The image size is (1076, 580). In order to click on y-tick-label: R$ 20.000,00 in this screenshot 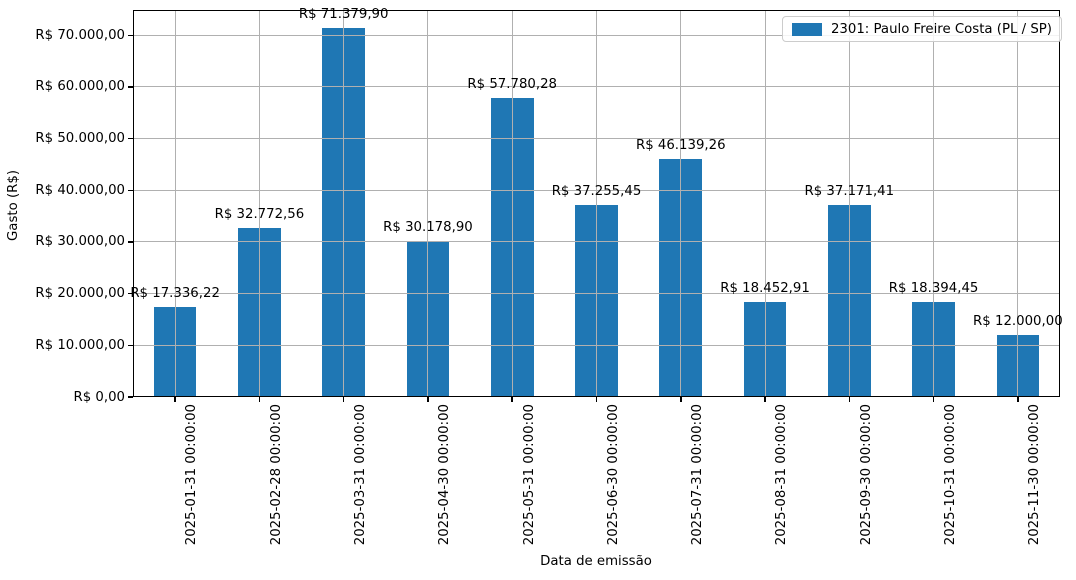, I will do `click(80, 294)`.